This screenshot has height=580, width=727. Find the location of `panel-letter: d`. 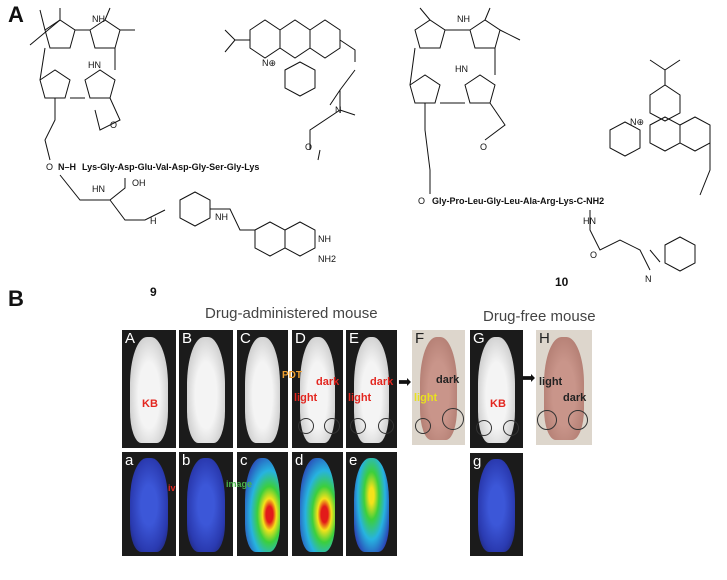

panel-letter: d is located at coordinates (299, 460).